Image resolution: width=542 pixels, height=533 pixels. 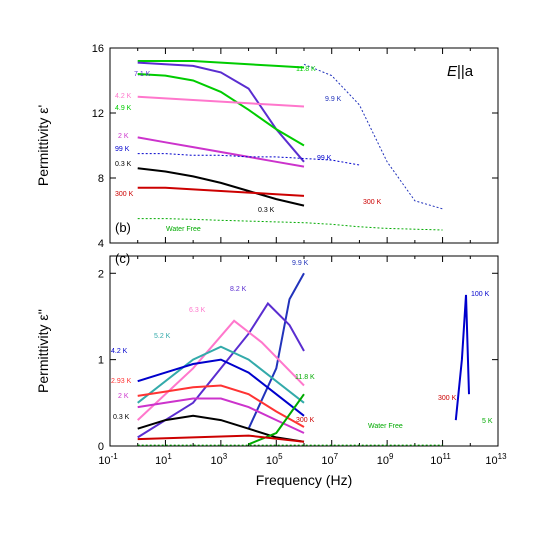 What do you see at coordinates (101, 361) in the screenshot?
I see `y-tick-label: 1` at bounding box center [101, 361].